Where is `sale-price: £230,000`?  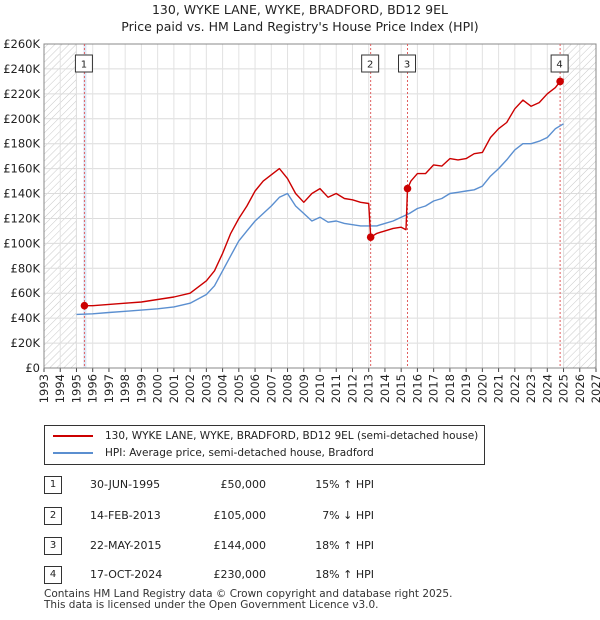
sale-price: £230,000 is located at coordinates (240, 574).